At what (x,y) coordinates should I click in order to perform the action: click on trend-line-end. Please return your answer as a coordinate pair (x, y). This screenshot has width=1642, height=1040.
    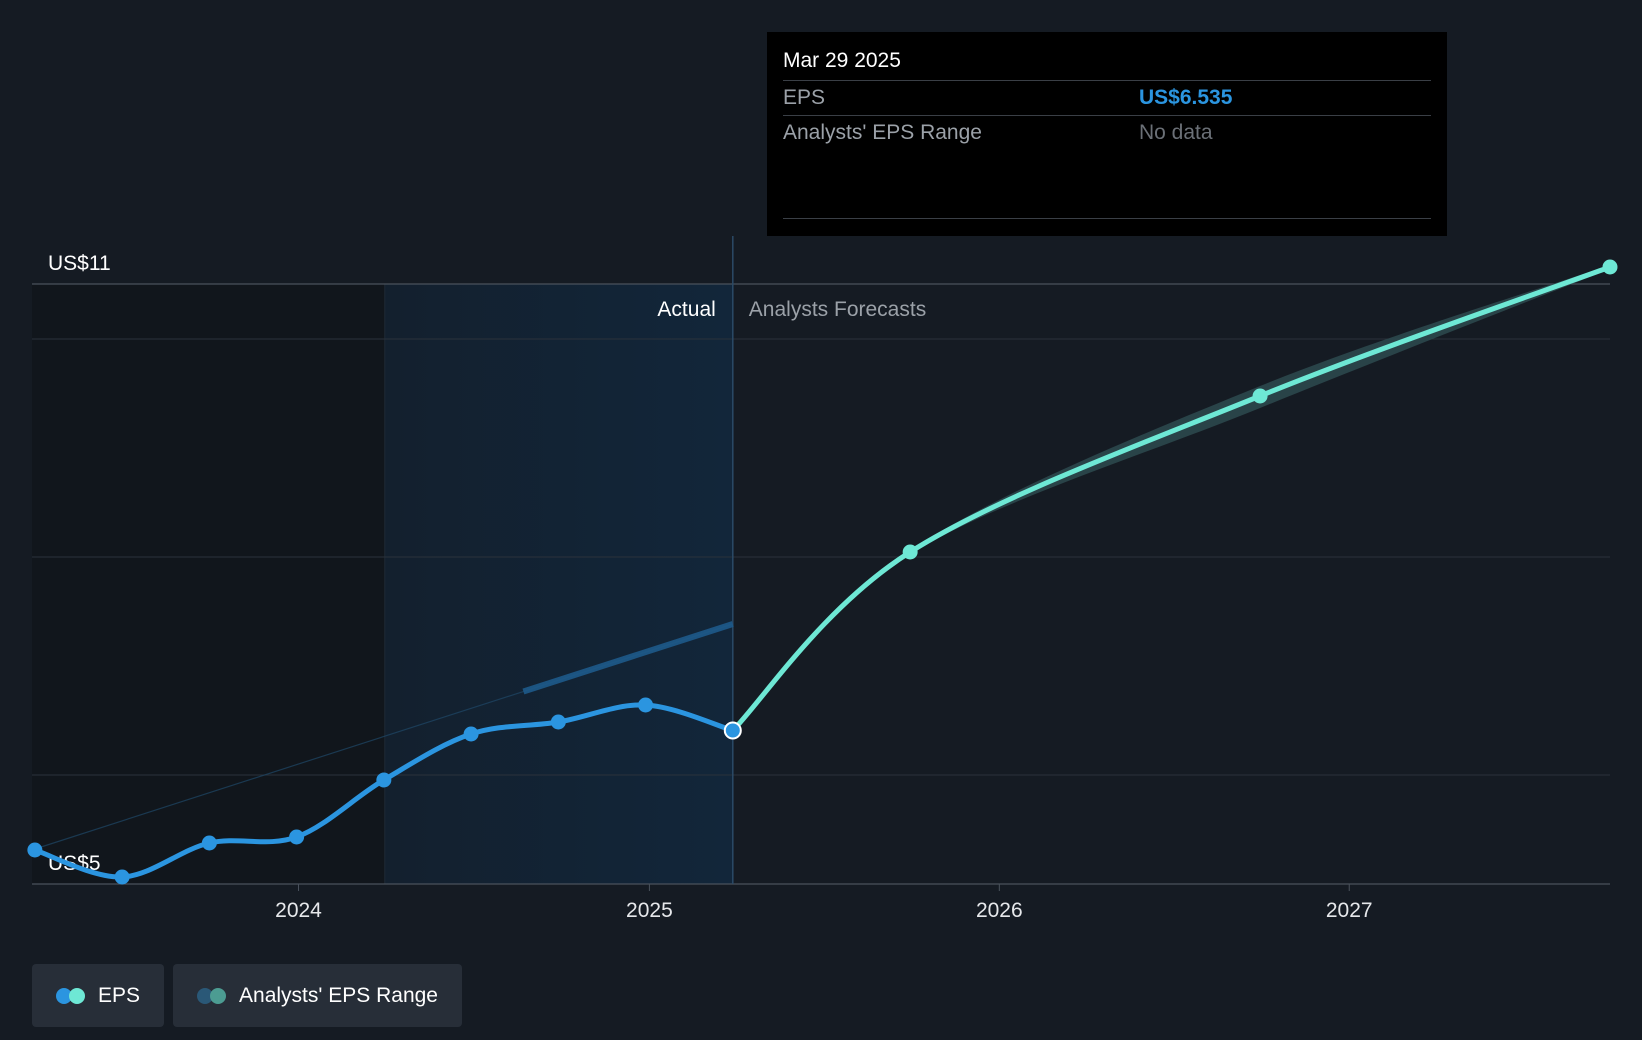
    Looking at the image, I should click on (628, 658).